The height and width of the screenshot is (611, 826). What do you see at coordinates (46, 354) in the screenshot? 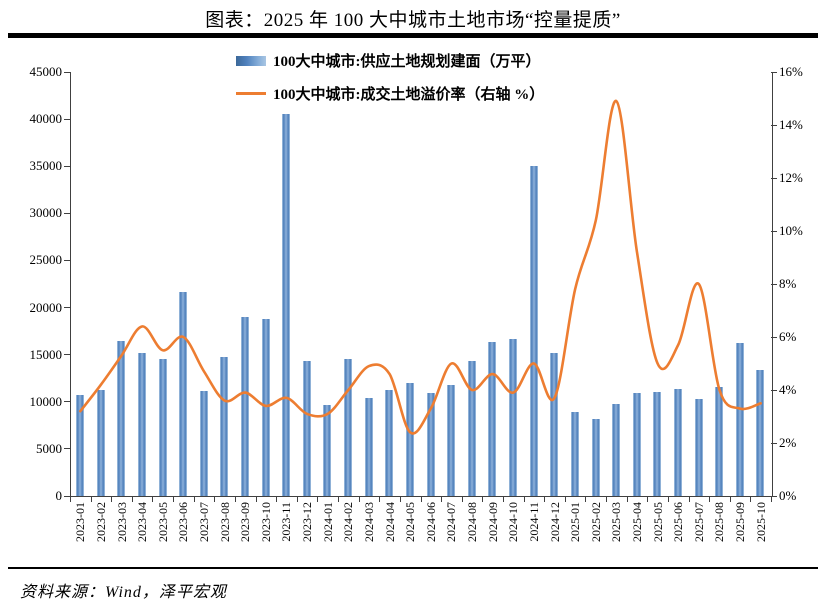
I see `left-axis-tick-label: 15000` at bounding box center [46, 354].